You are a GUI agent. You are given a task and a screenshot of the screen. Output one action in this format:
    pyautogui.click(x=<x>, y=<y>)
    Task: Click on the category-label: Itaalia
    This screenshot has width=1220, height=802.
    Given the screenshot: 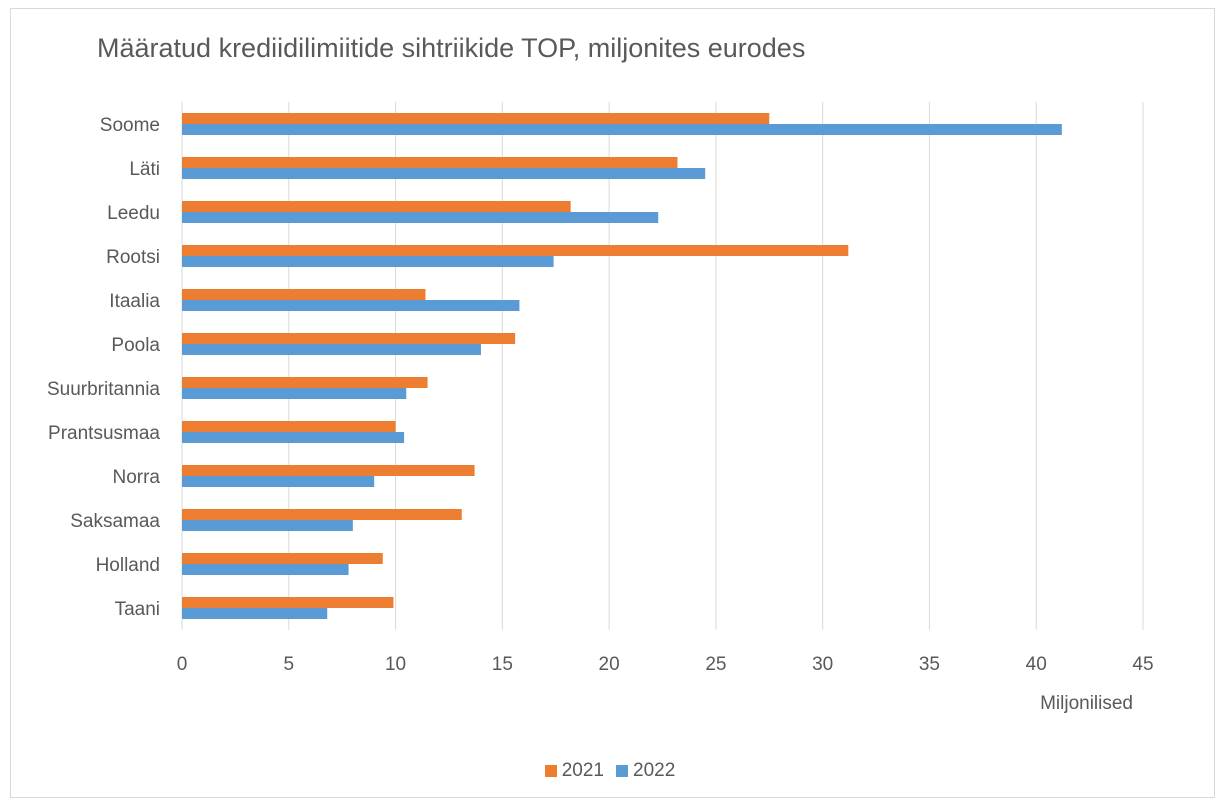 What is the action you would take?
    pyautogui.click(x=134, y=301)
    